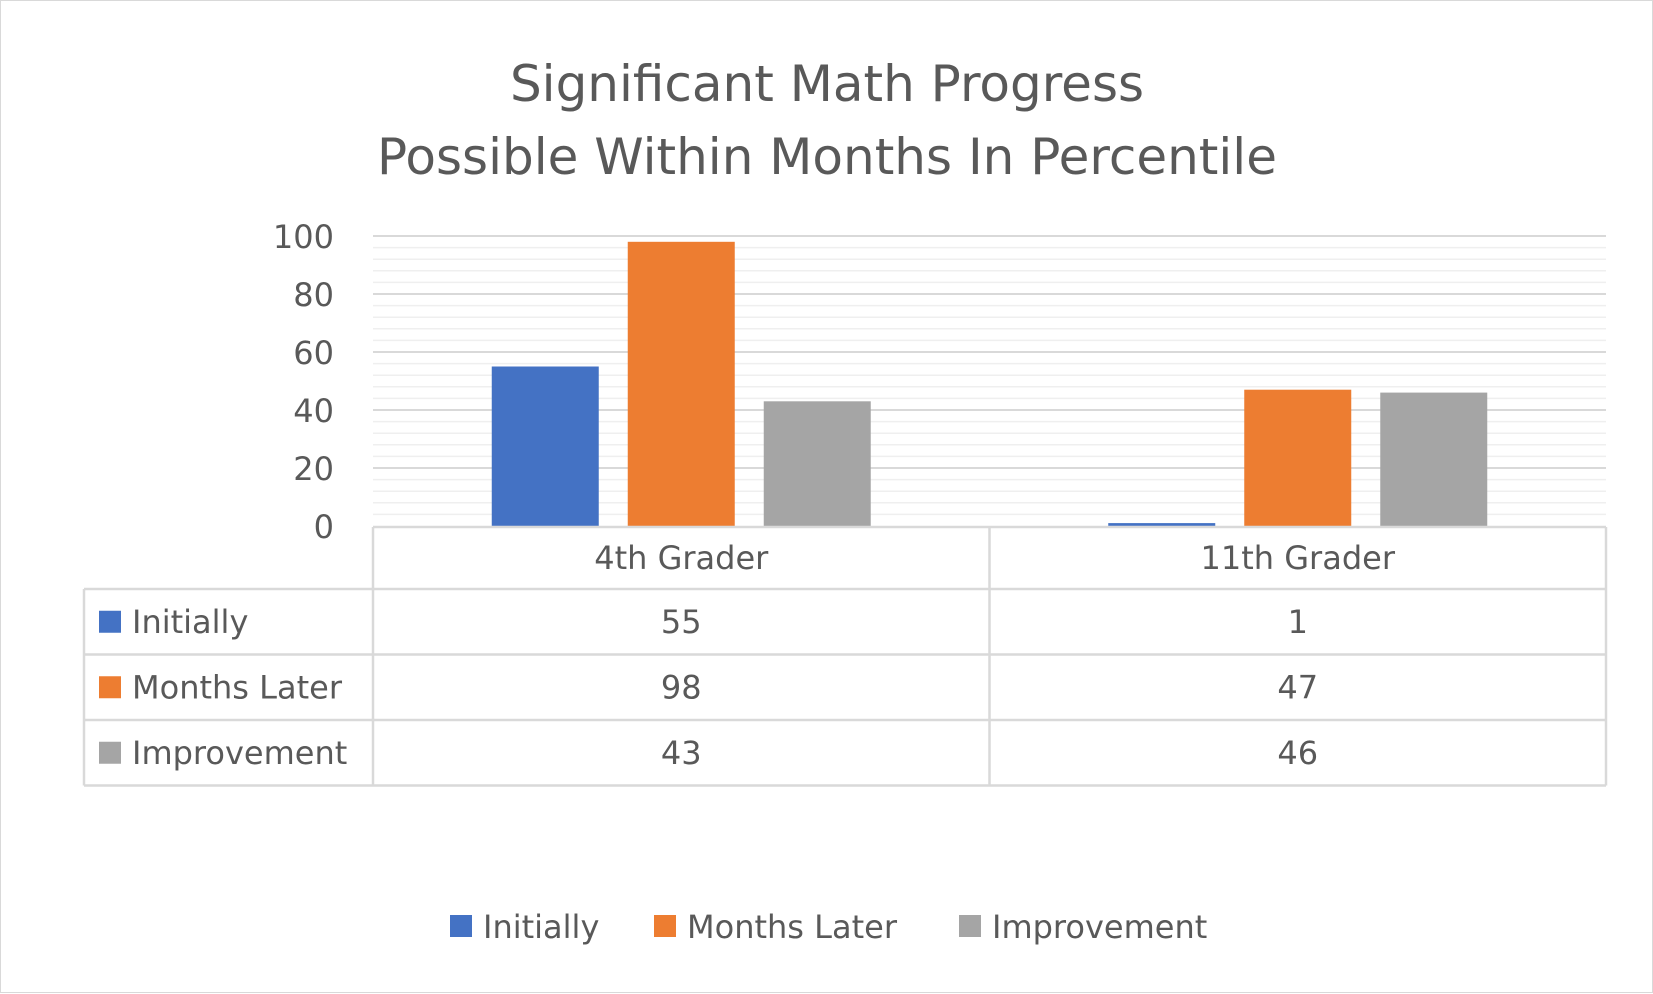 This screenshot has height=994, width=1653. I want to click on y-tick-label: 40, so click(313, 411).